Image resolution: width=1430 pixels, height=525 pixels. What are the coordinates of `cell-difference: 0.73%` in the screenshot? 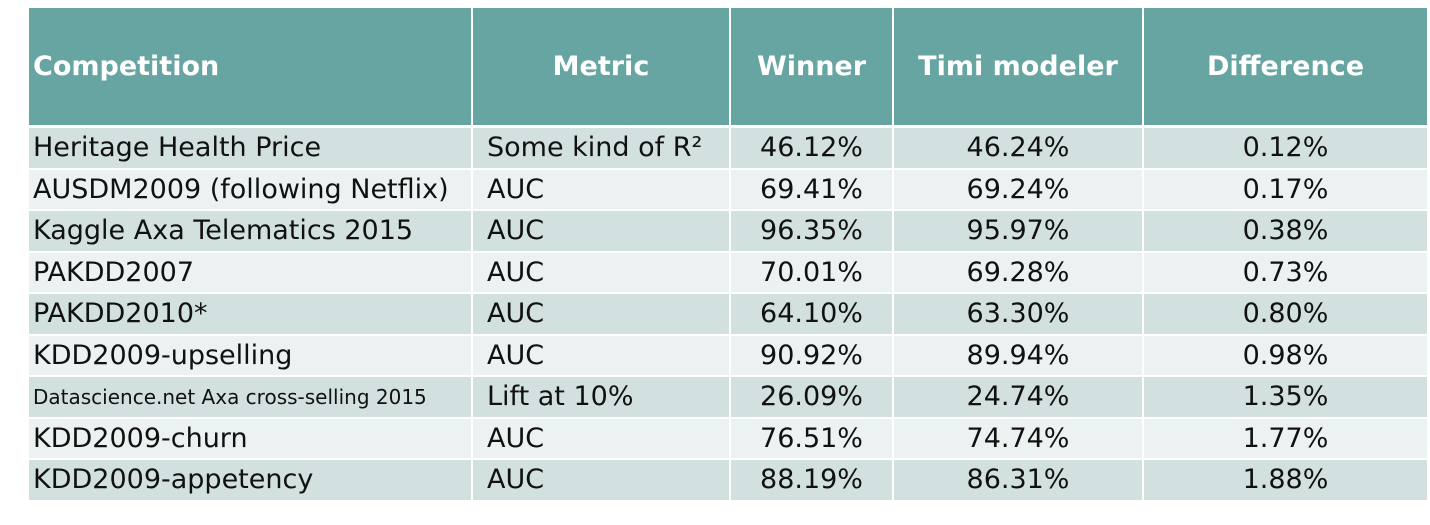 It's located at (1285, 272).